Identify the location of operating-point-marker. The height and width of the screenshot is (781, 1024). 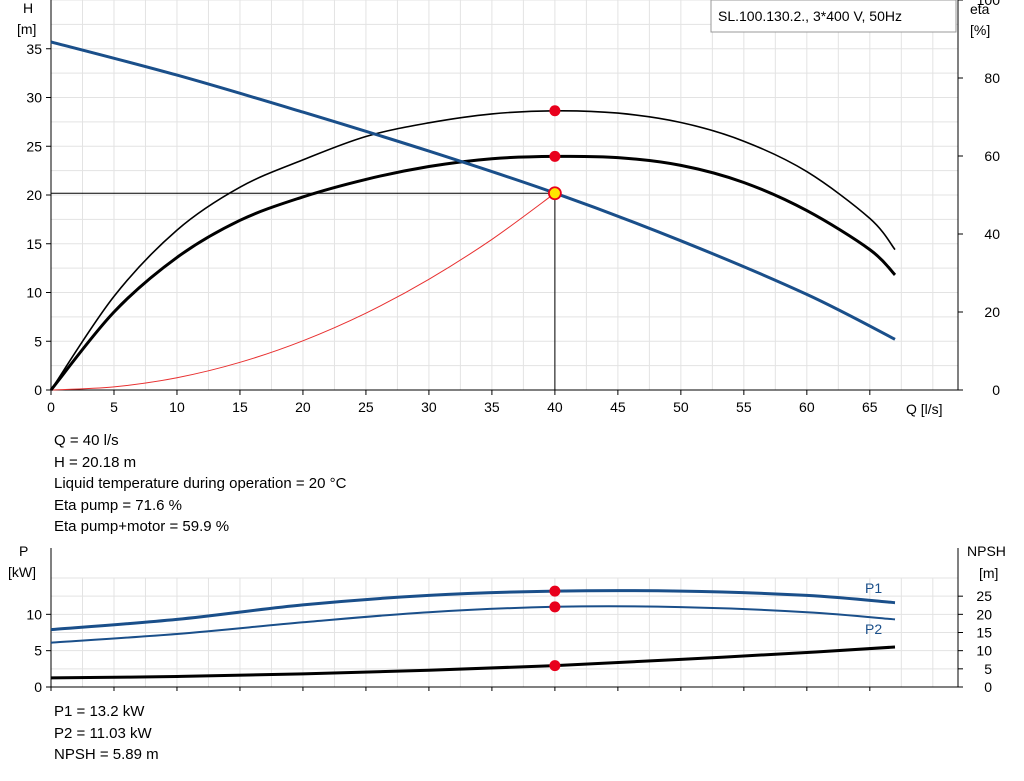
(554, 193).